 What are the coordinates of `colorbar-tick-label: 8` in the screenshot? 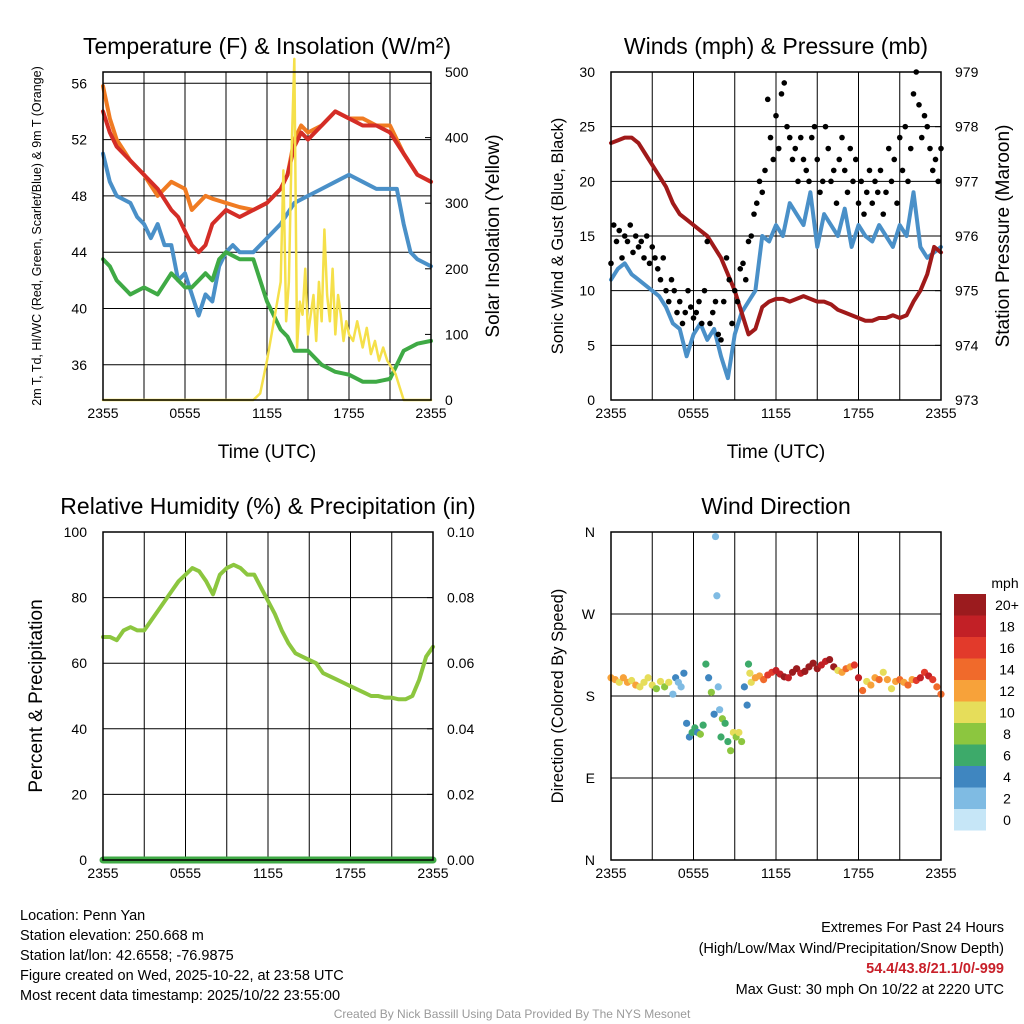 It's located at (1007, 734).